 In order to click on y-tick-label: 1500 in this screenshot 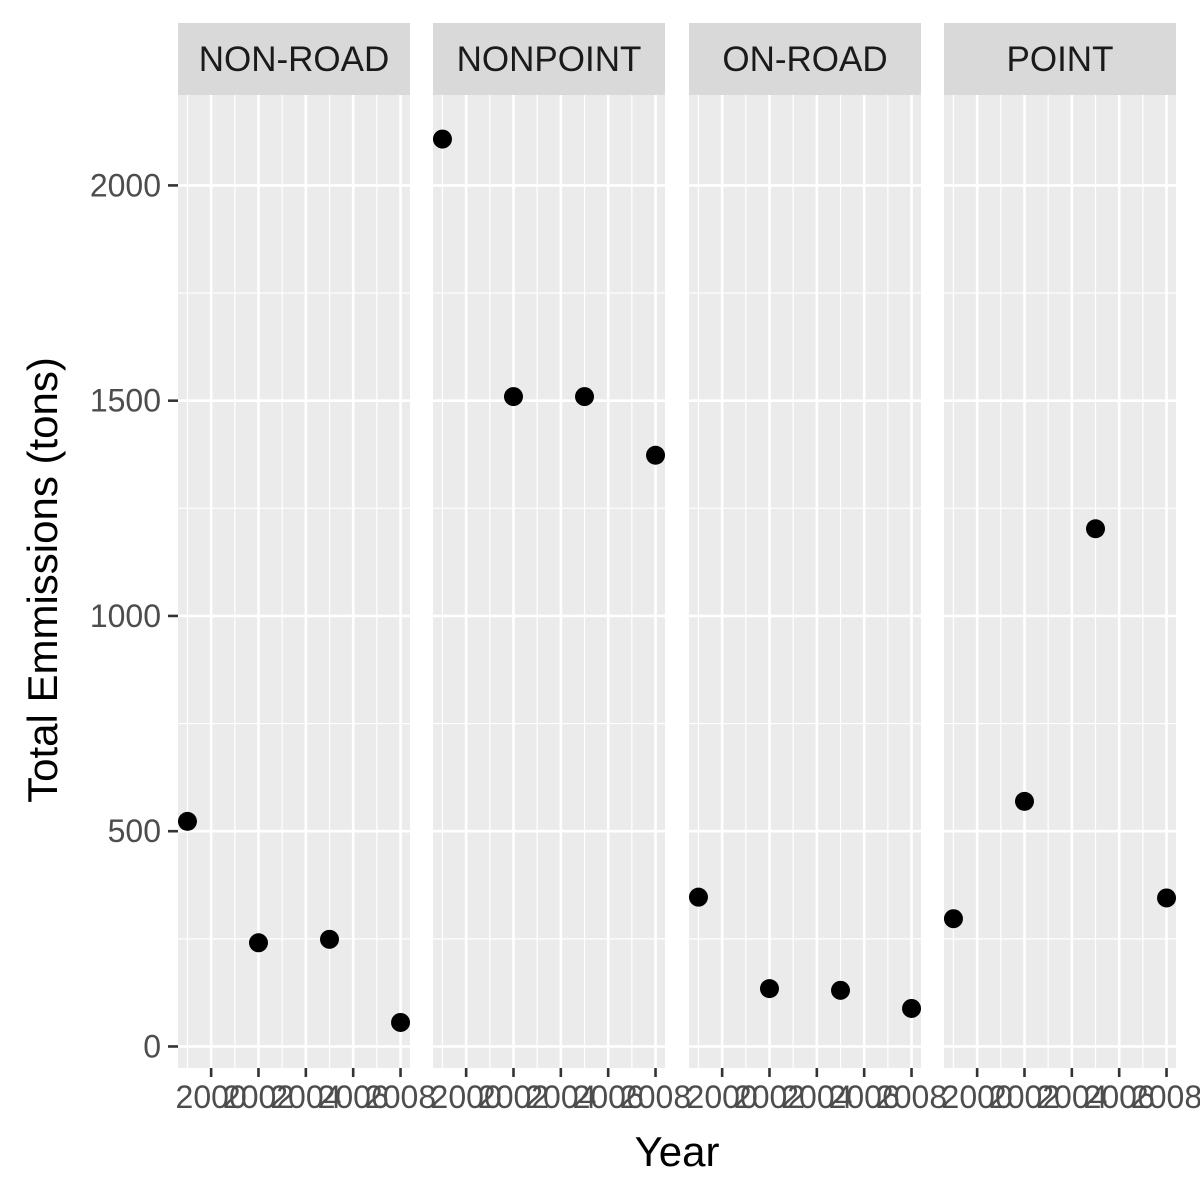, I will do `click(125, 401)`.